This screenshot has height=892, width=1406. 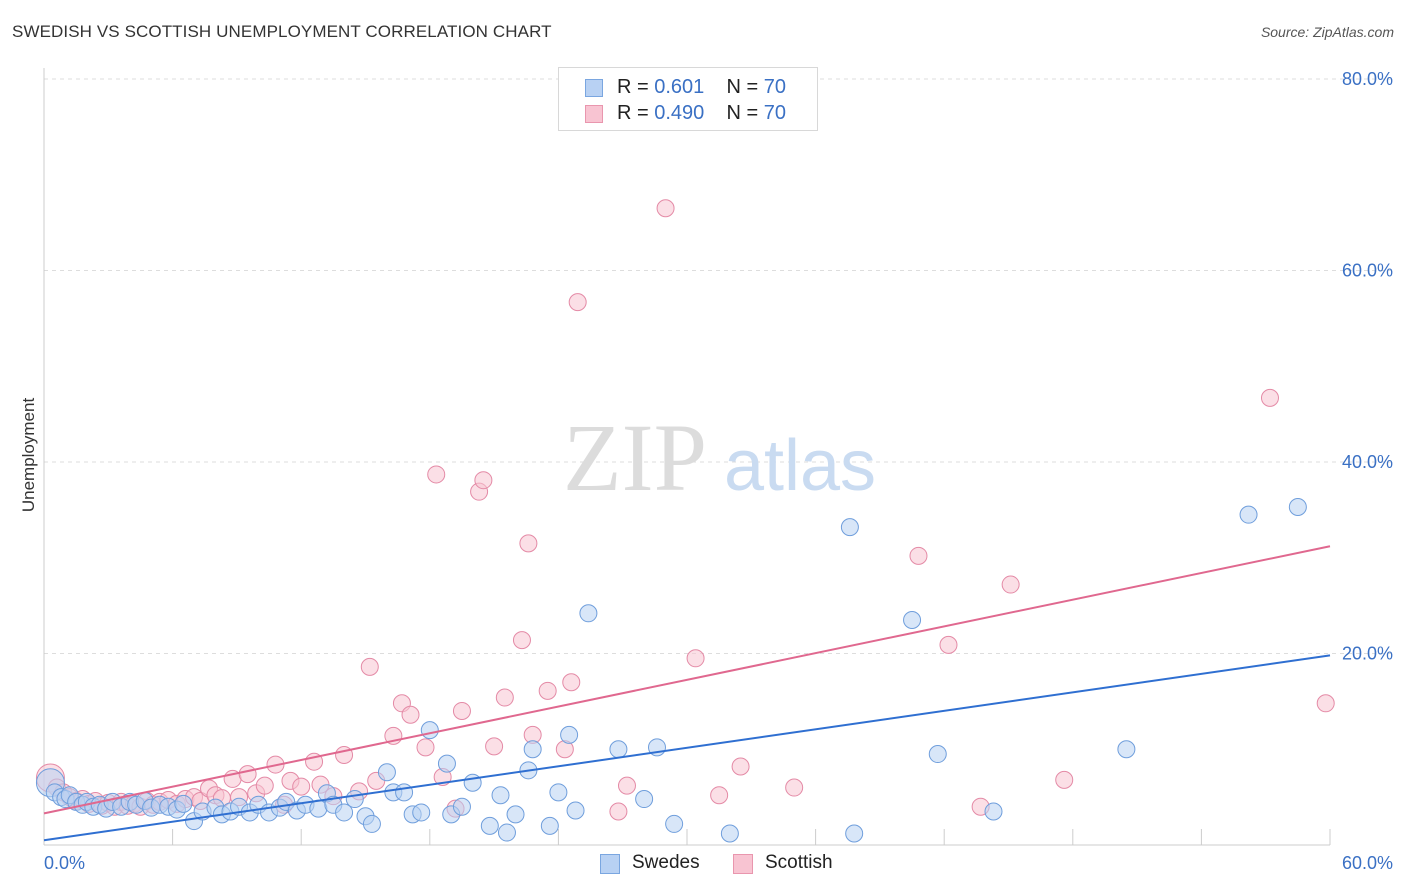 I want to click on watermark: ZIP atlas, so click(x=719, y=457).